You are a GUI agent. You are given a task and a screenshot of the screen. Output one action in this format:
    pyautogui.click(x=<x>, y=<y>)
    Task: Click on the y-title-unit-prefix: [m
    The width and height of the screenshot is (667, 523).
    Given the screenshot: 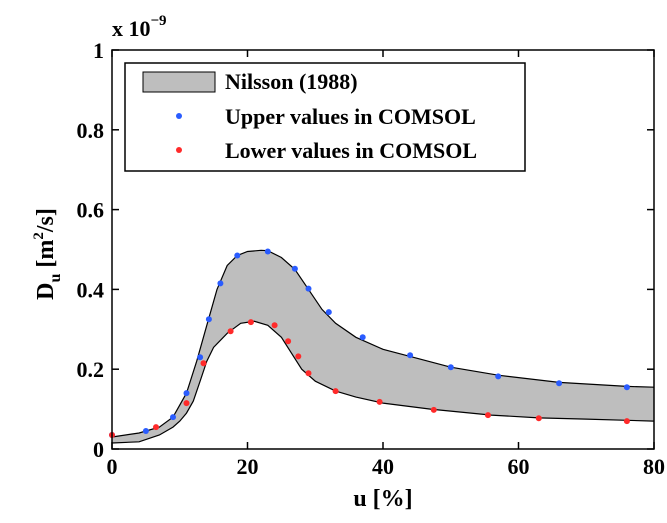 What is the action you would take?
    pyautogui.click(x=46, y=257)
    